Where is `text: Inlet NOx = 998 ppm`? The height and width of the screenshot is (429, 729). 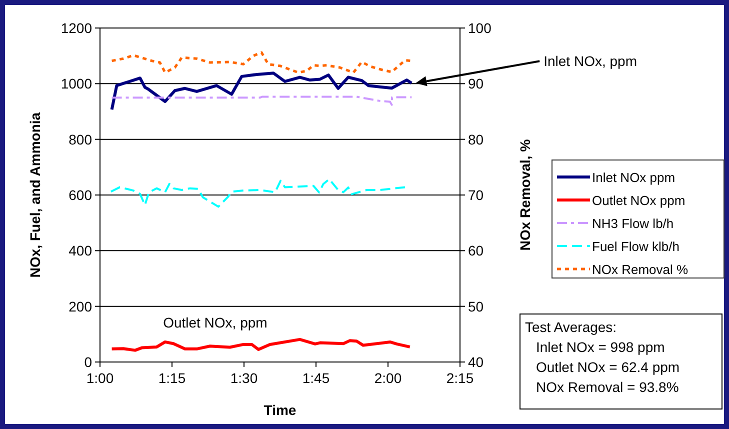
text: Inlet NOx = 998 ppm is located at coordinates (600, 347).